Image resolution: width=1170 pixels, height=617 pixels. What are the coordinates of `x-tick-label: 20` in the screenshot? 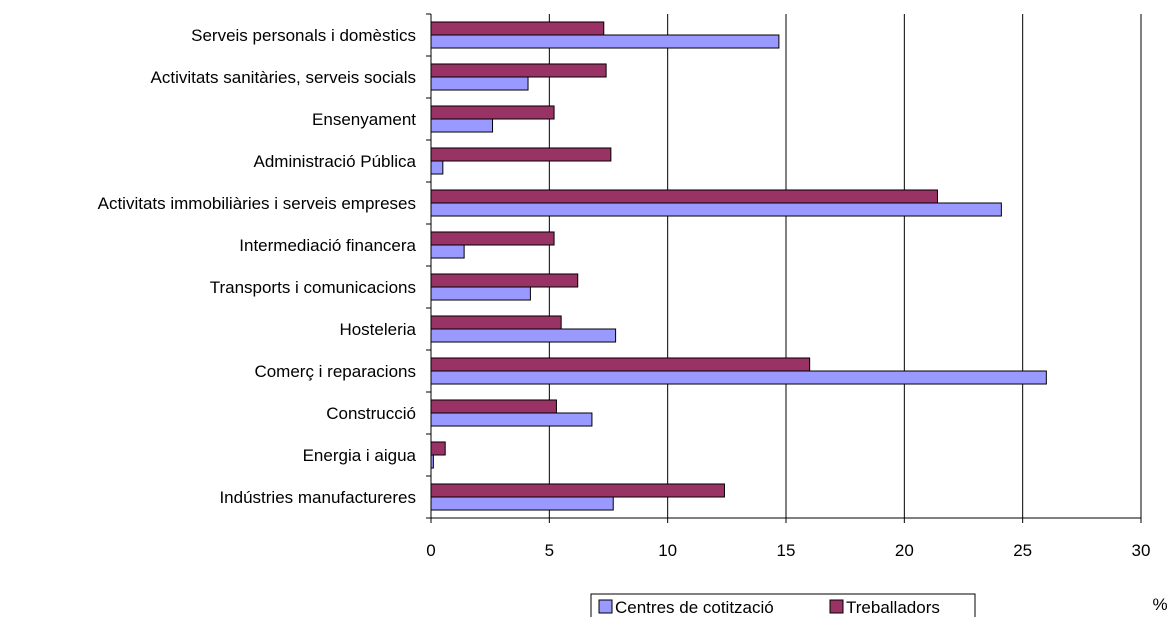 It's located at (904, 550).